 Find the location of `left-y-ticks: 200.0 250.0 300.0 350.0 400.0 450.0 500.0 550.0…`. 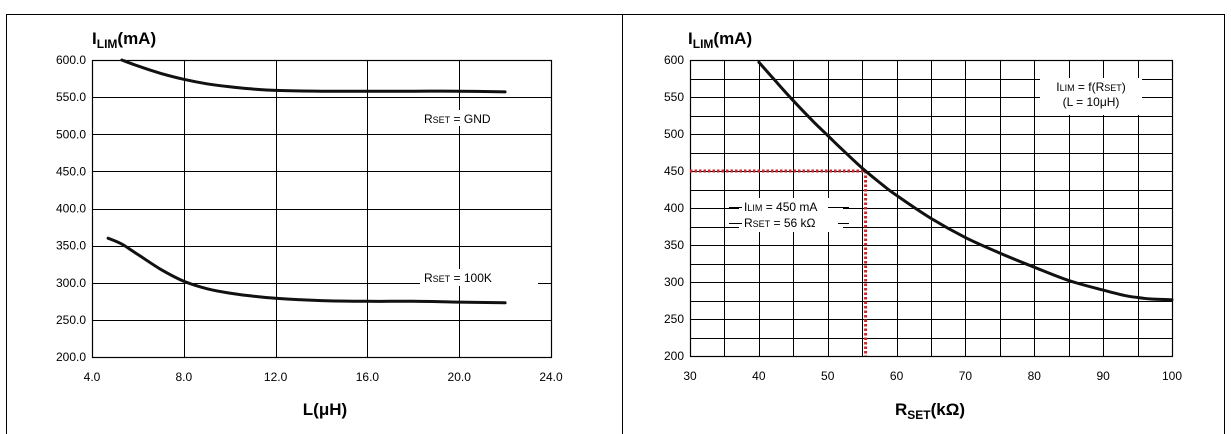

left-y-ticks: 200.0 250.0 300.0 350.0 400.0 450.0 500.0 550.0… is located at coordinates (71, 208).